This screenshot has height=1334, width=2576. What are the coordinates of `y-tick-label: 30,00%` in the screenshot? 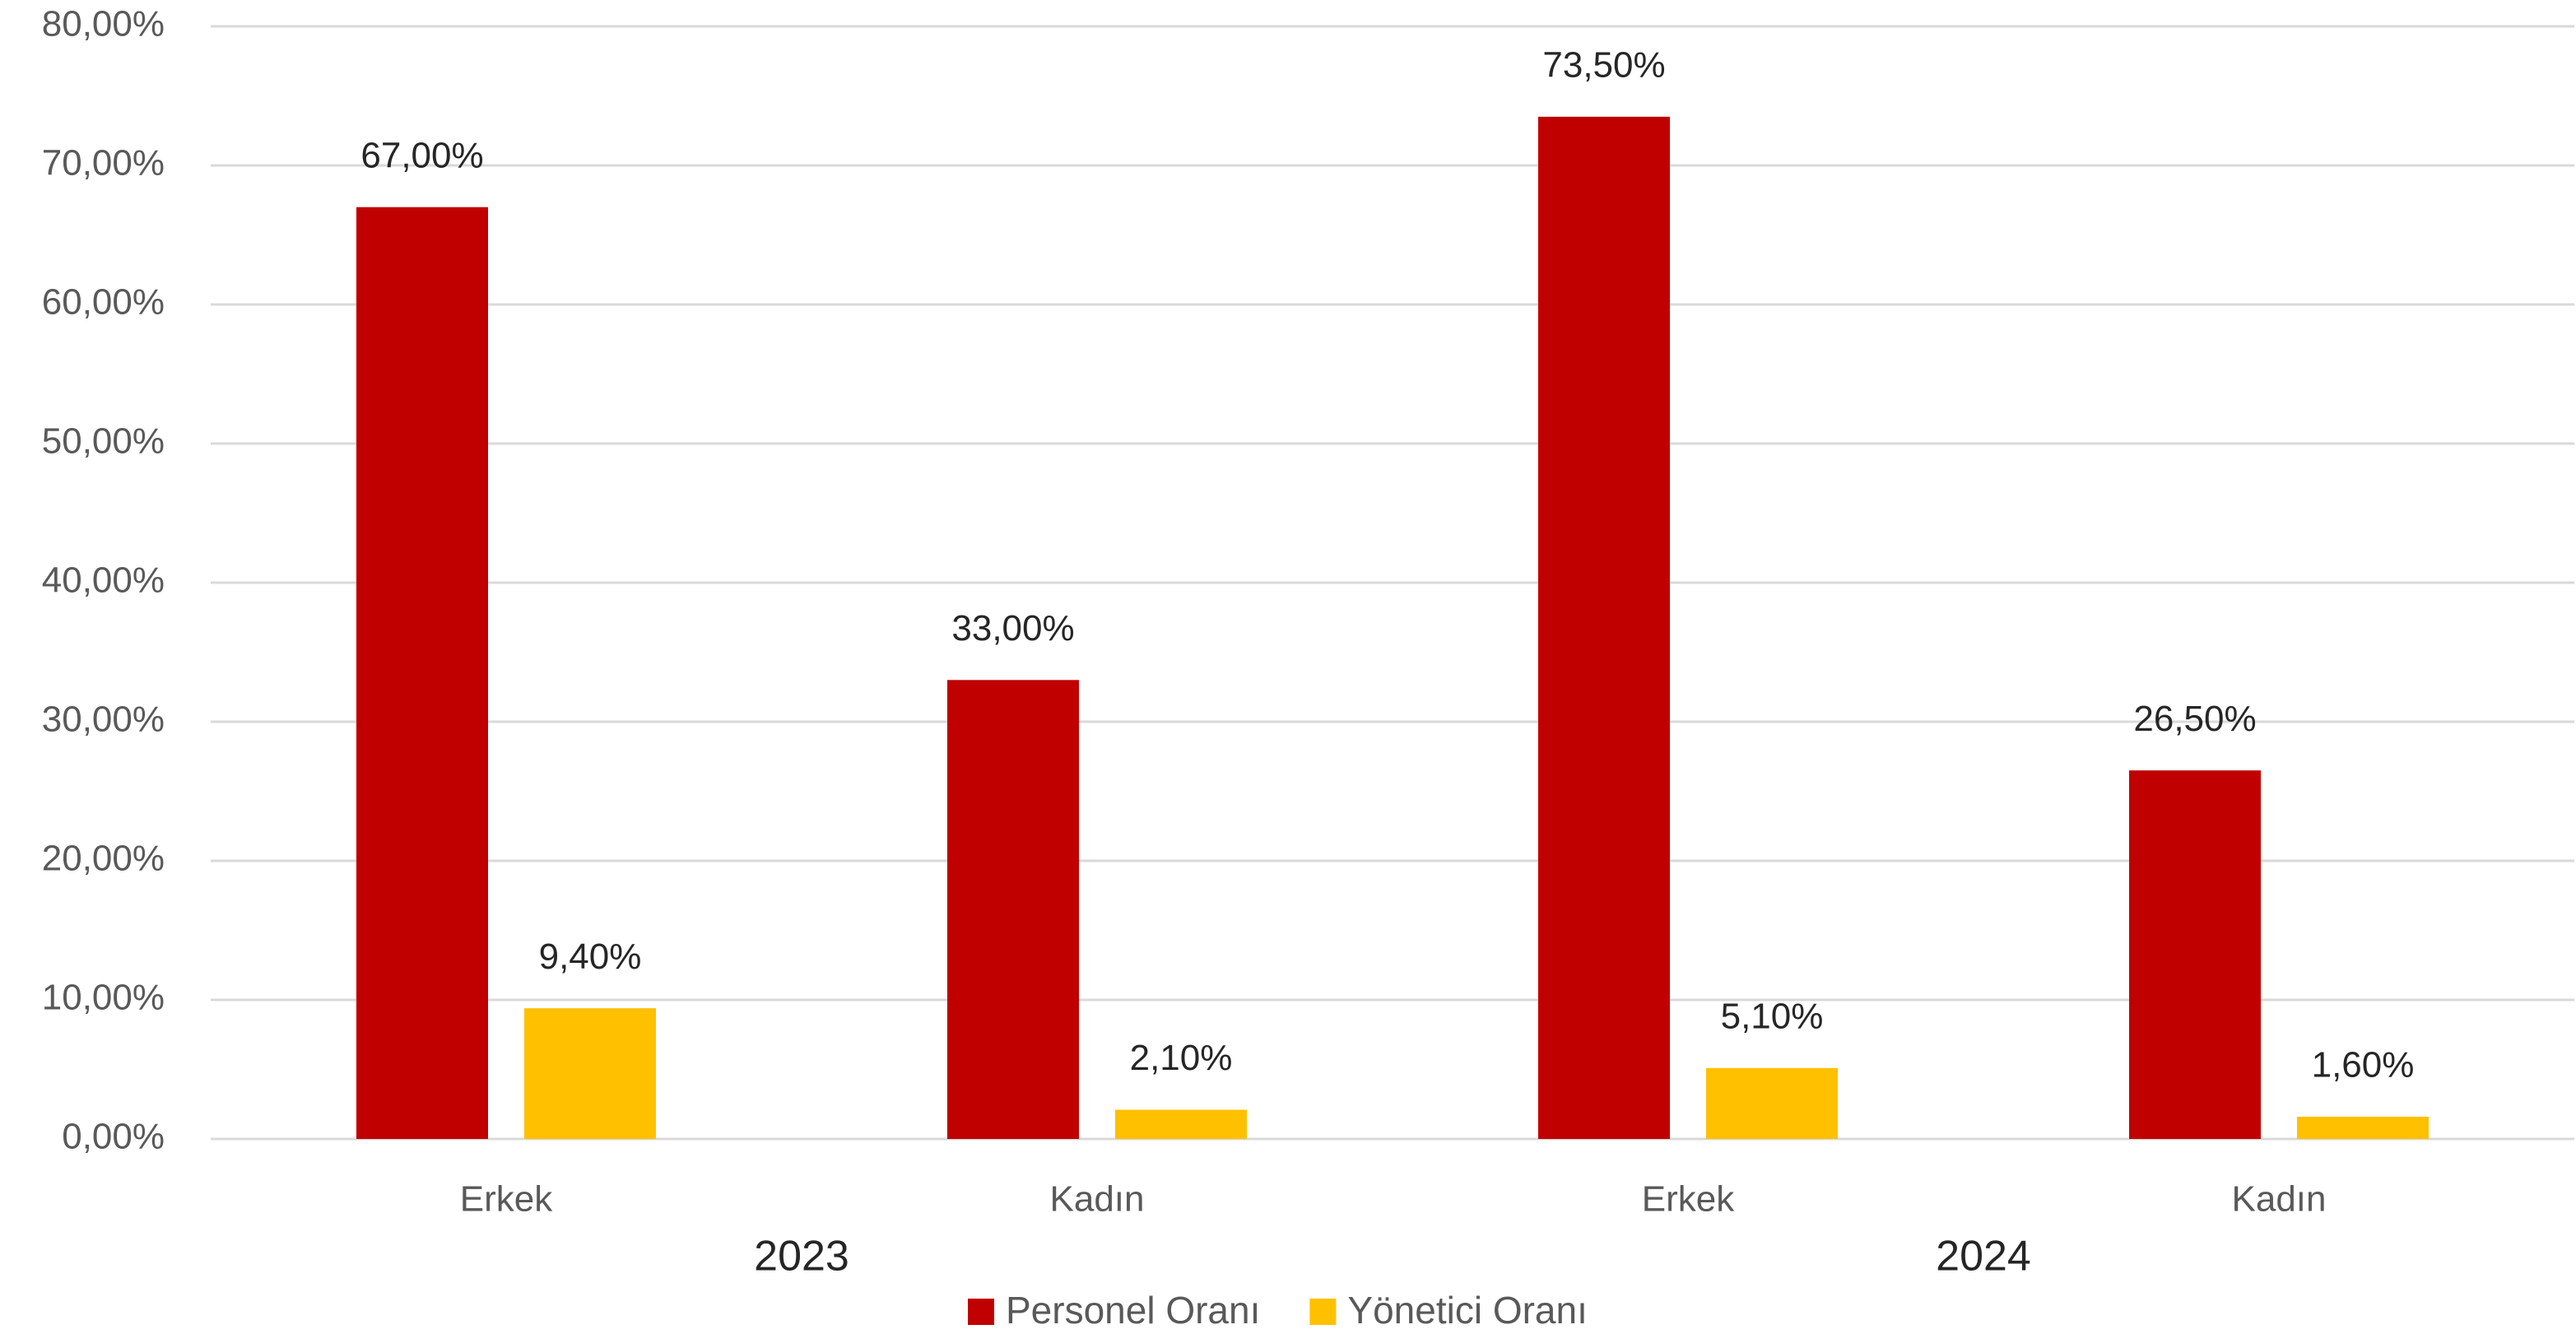 It's located at (103, 720).